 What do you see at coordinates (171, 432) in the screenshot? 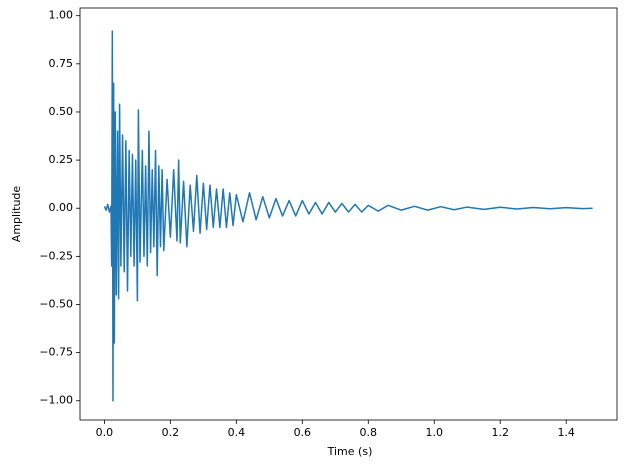
I see `x-tick-label: 0.2` at bounding box center [171, 432].